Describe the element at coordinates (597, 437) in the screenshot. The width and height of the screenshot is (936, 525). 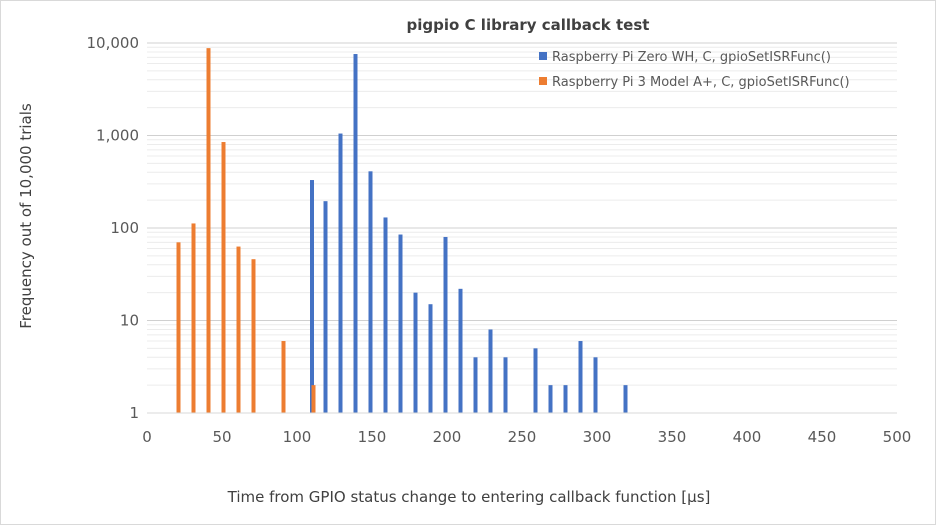
I see `x-tick-label: 300` at that location.